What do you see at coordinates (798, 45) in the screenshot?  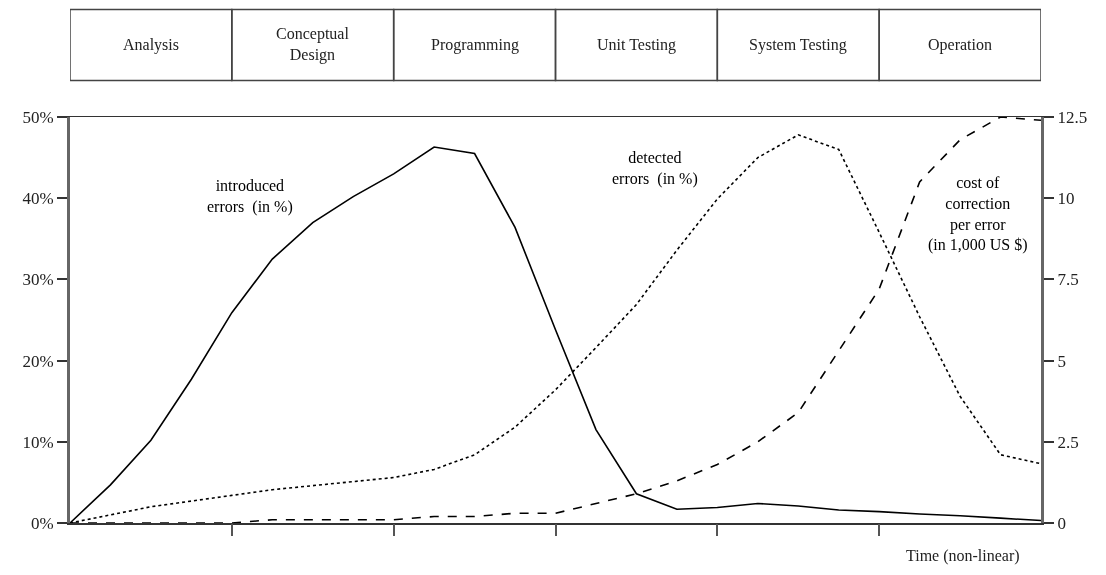 I see `text: System Testing` at bounding box center [798, 45].